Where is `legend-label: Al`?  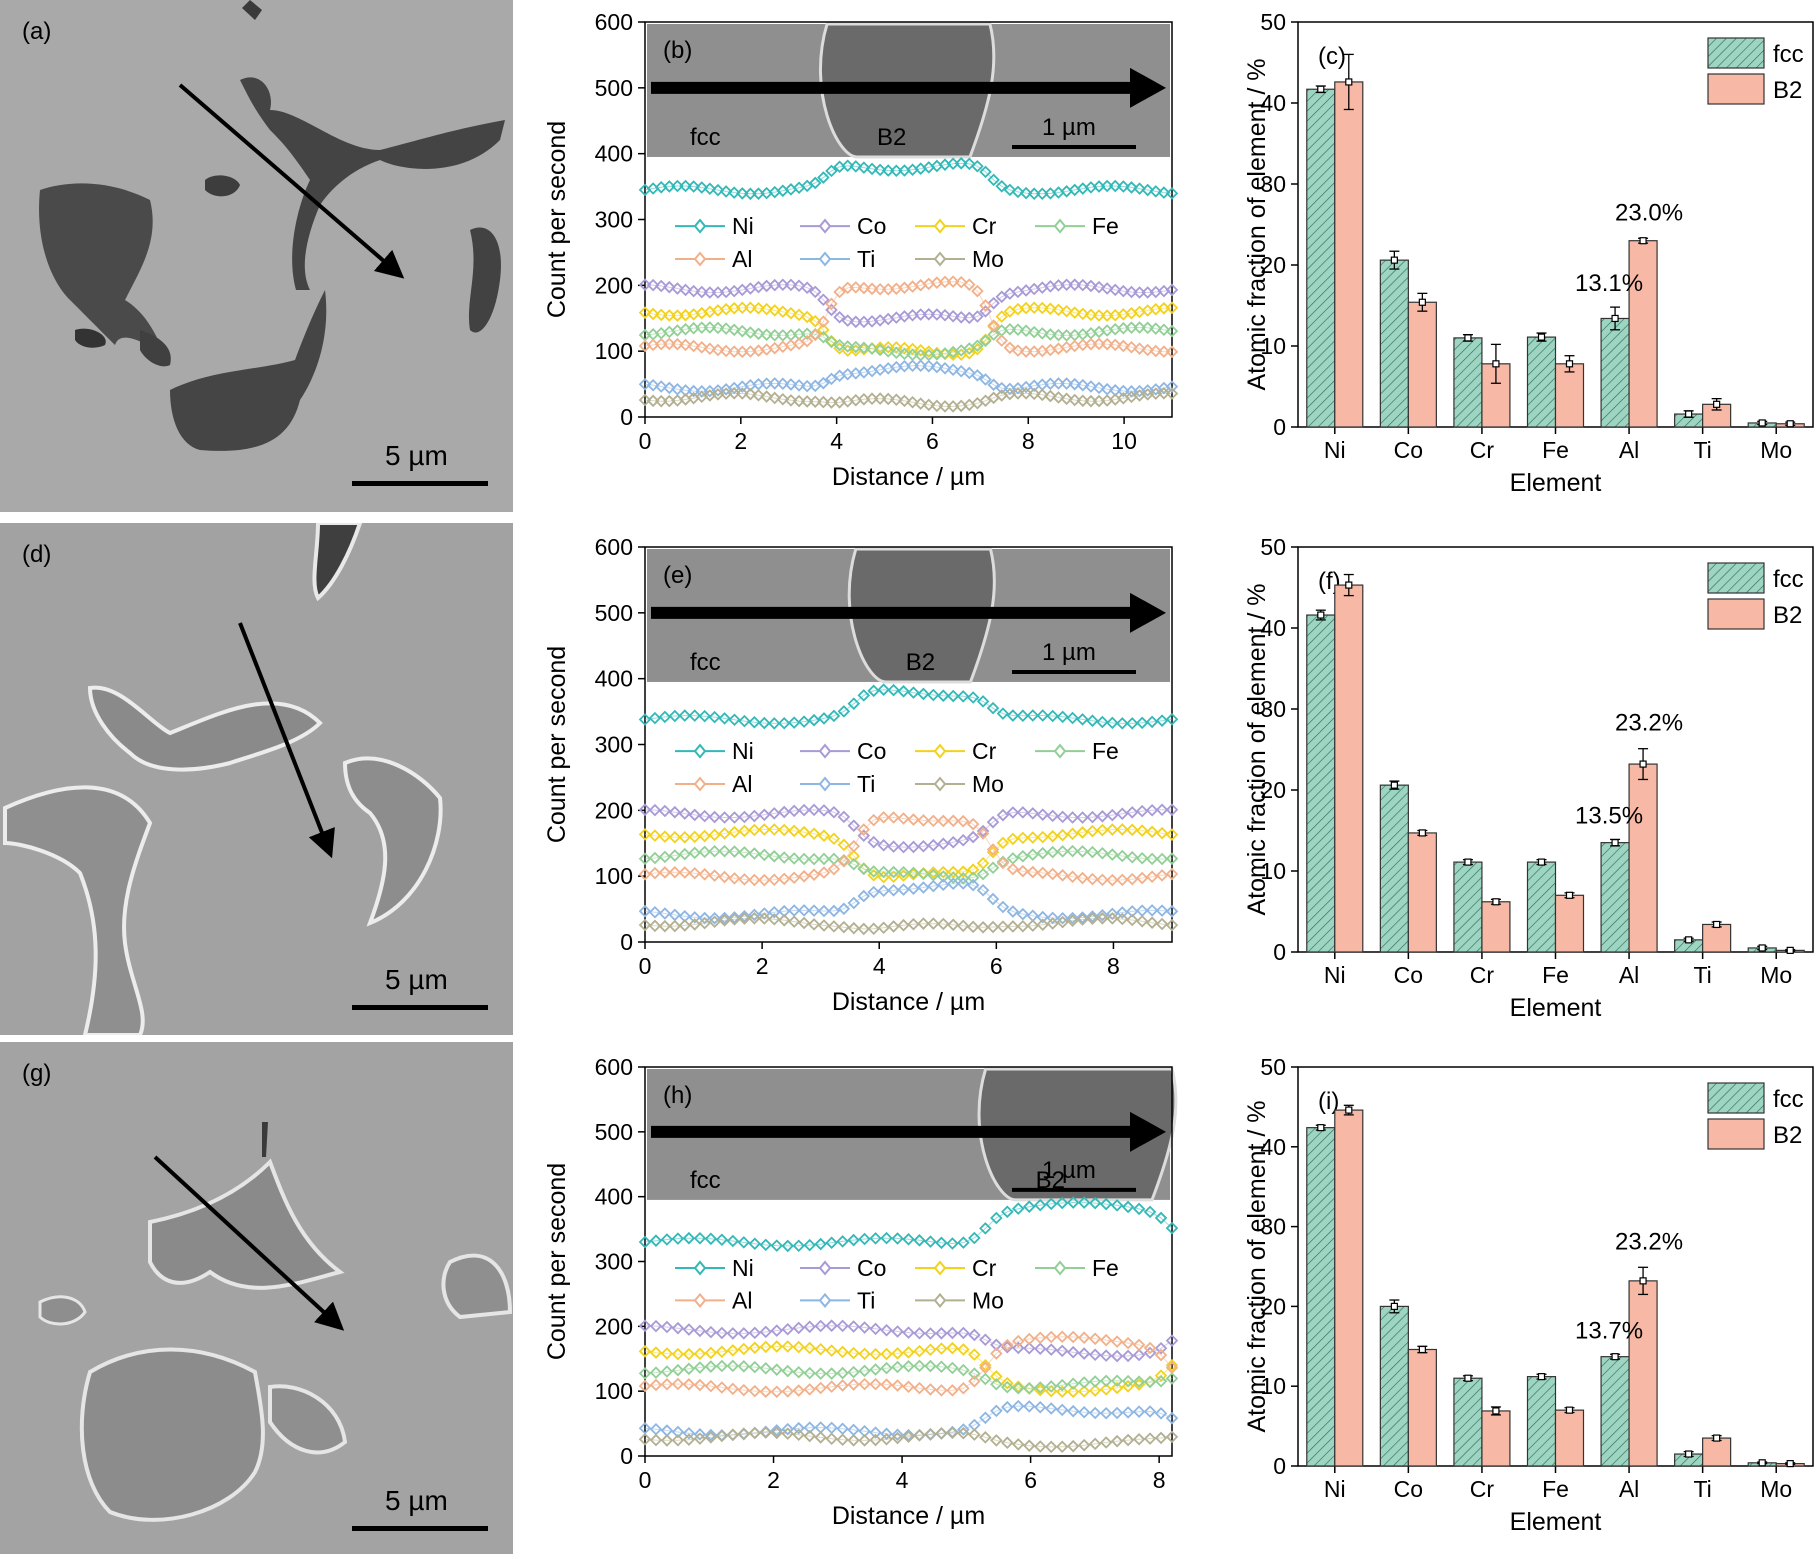
legend-label: Al is located at coordinates (742, 259).